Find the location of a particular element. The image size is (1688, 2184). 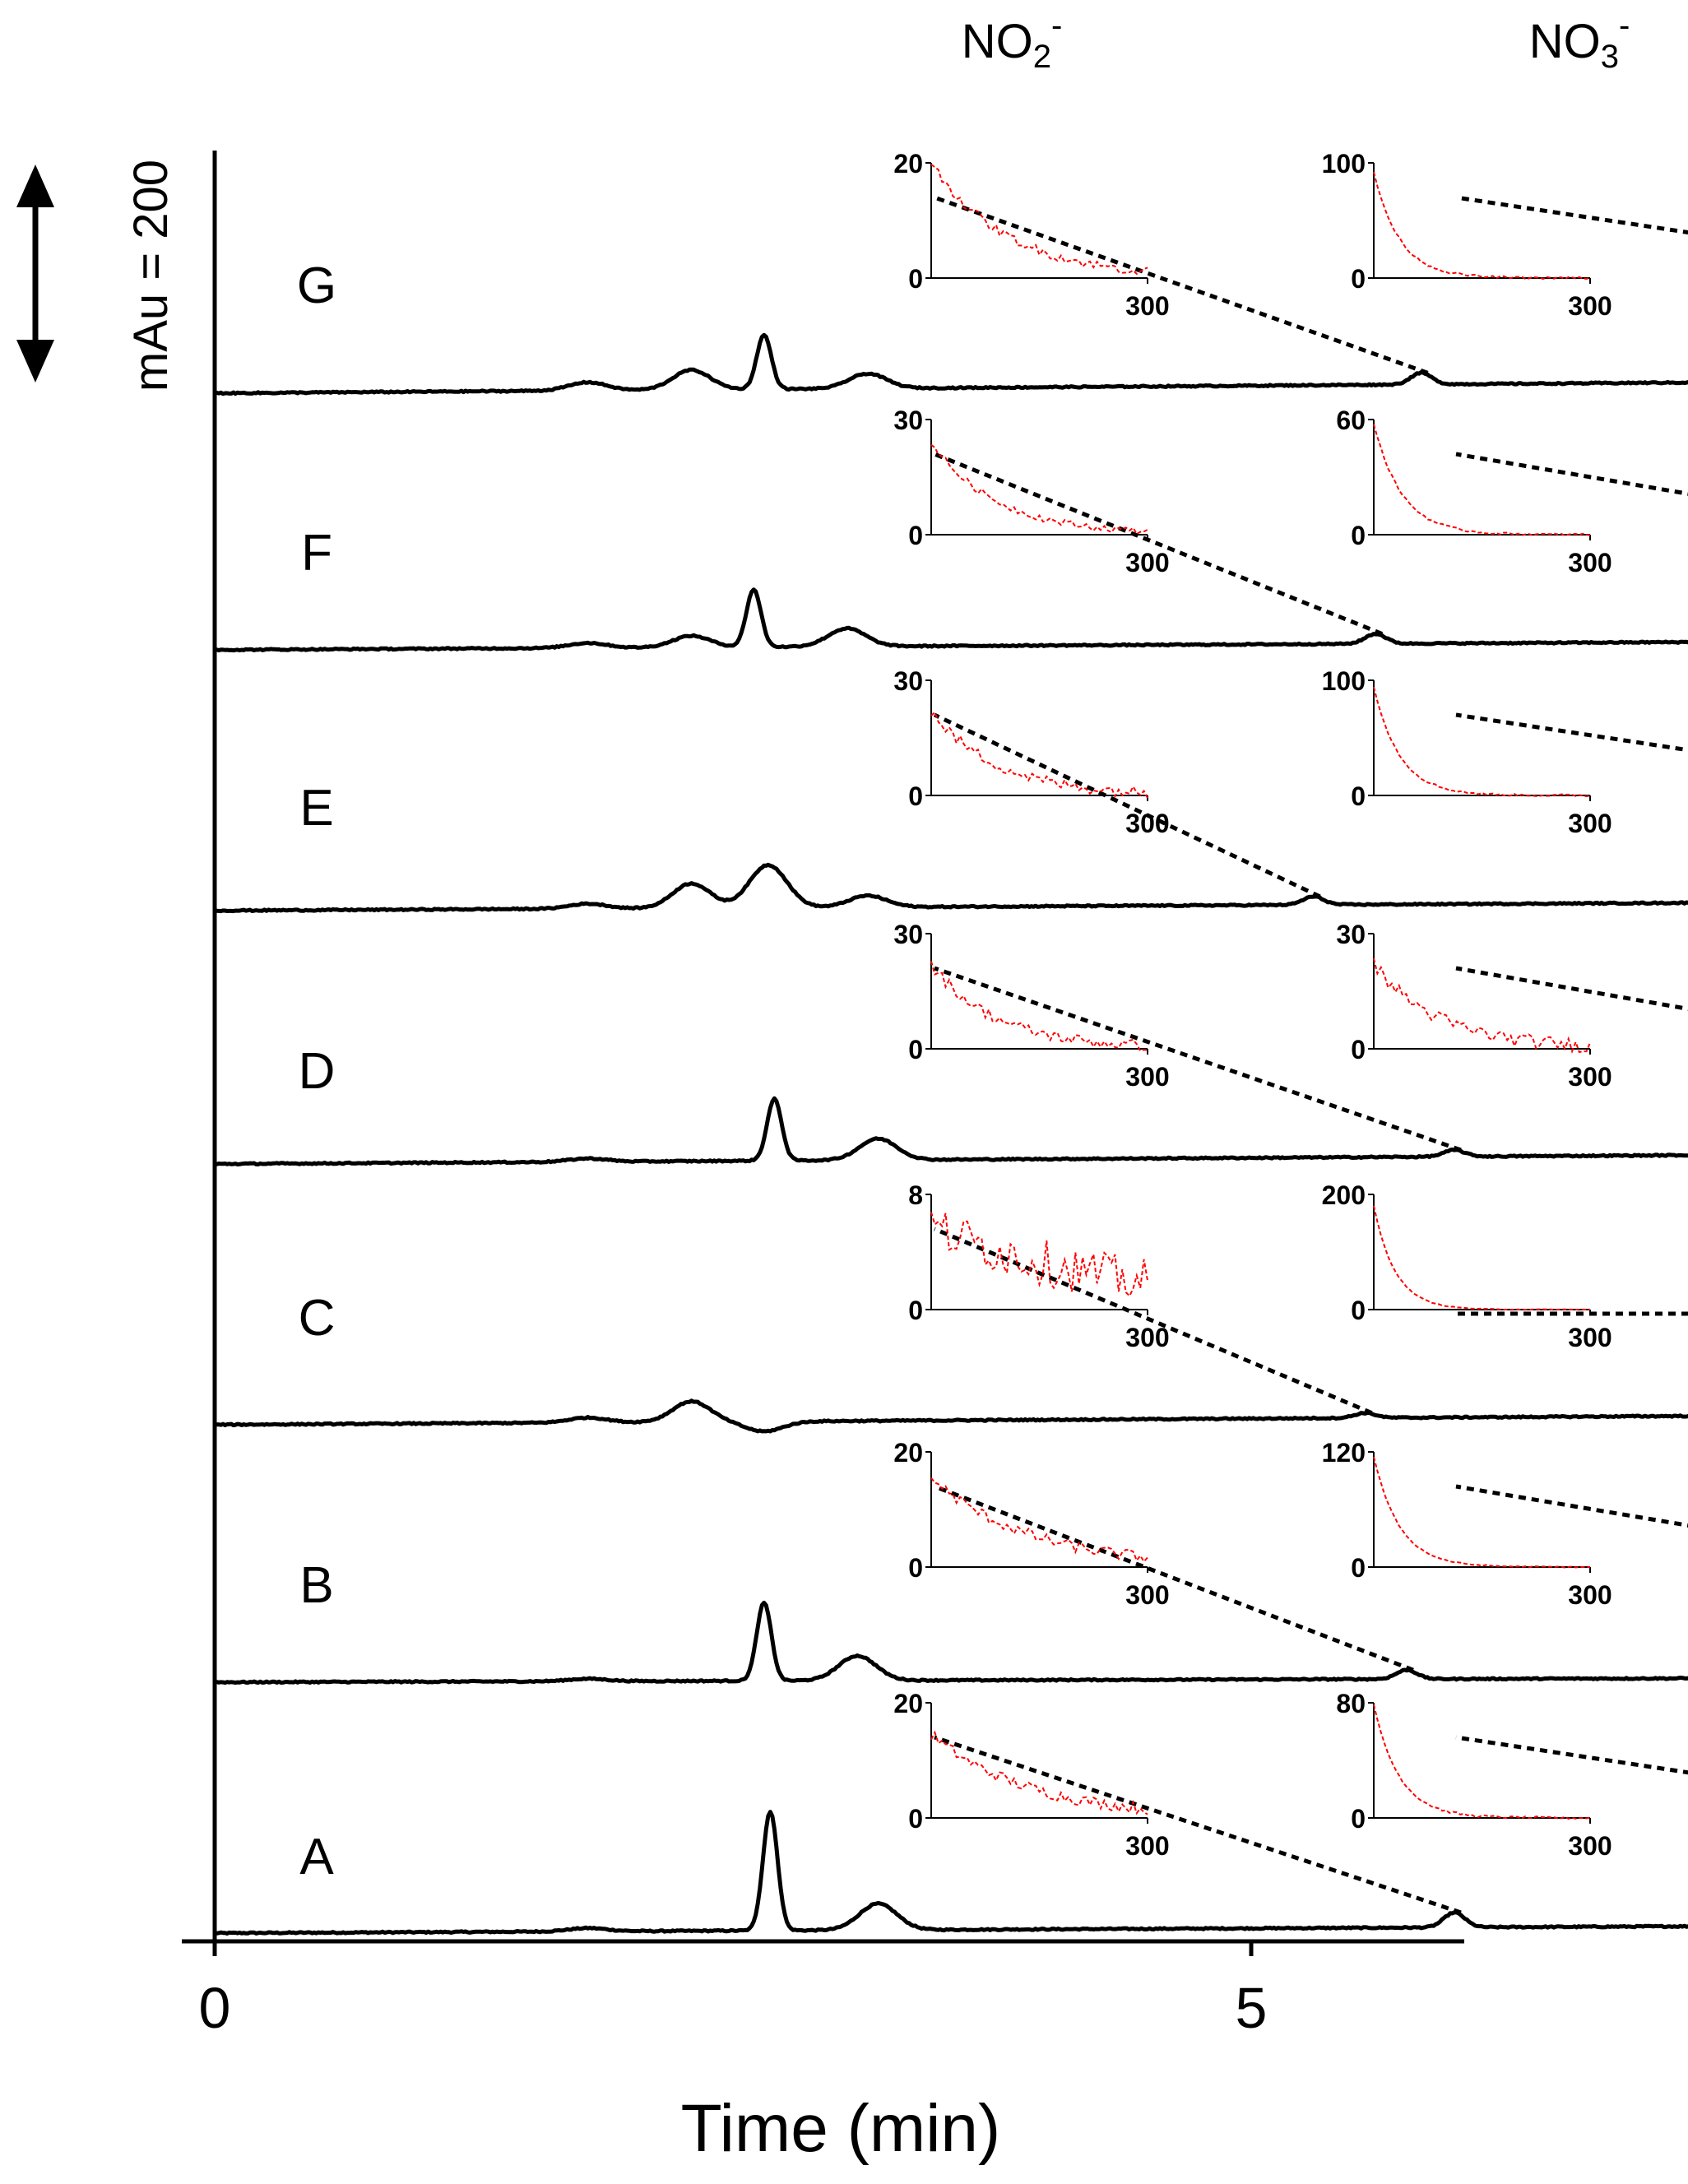

trace-line-f is located at coordinates (951, 620).